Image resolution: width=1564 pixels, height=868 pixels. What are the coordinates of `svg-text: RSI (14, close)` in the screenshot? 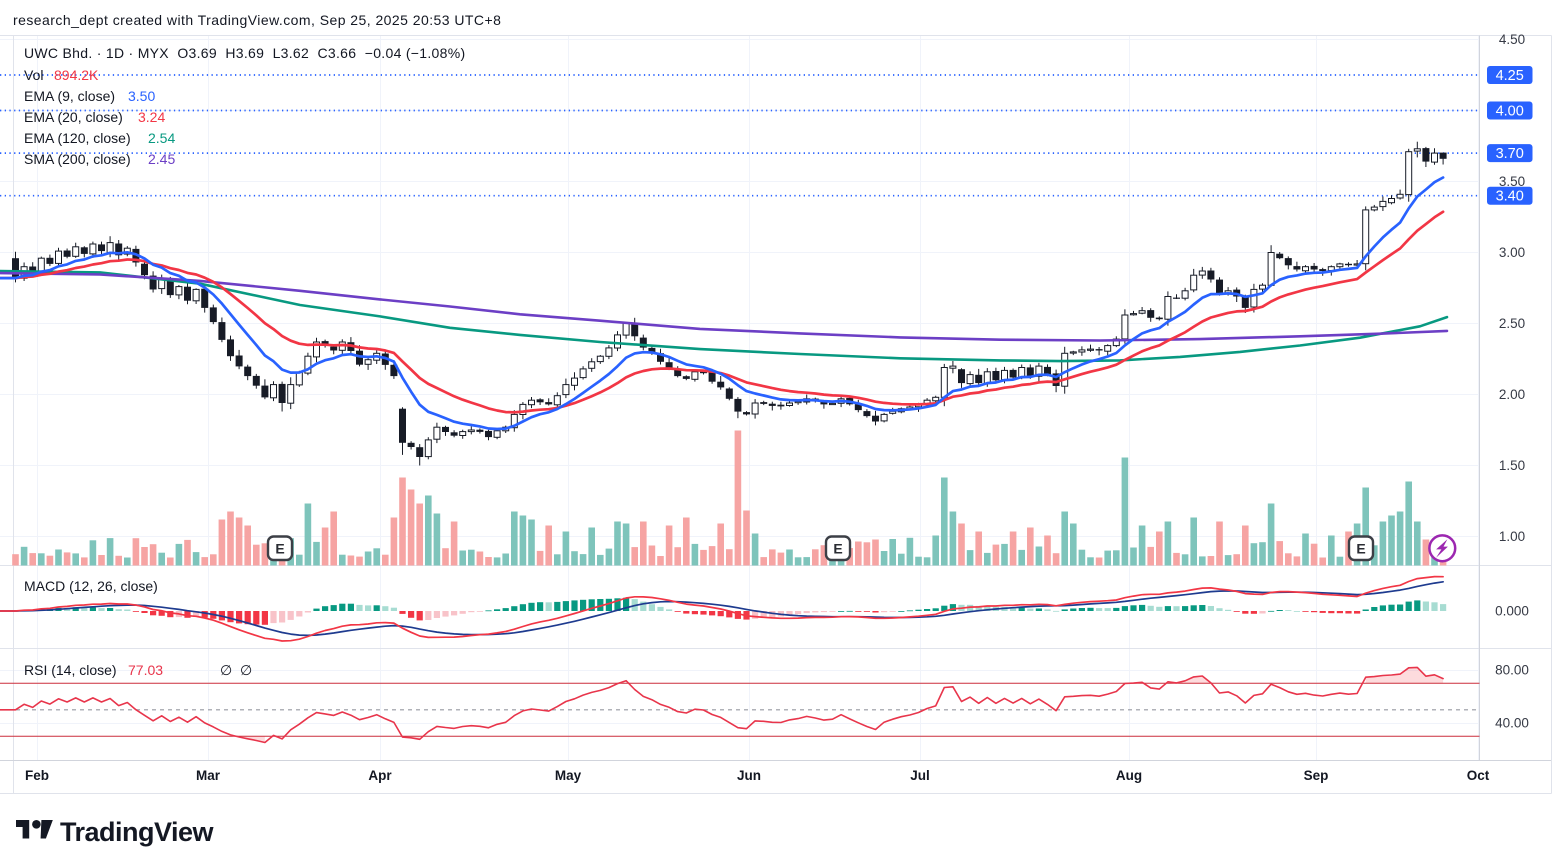 It's located at (70, 670).